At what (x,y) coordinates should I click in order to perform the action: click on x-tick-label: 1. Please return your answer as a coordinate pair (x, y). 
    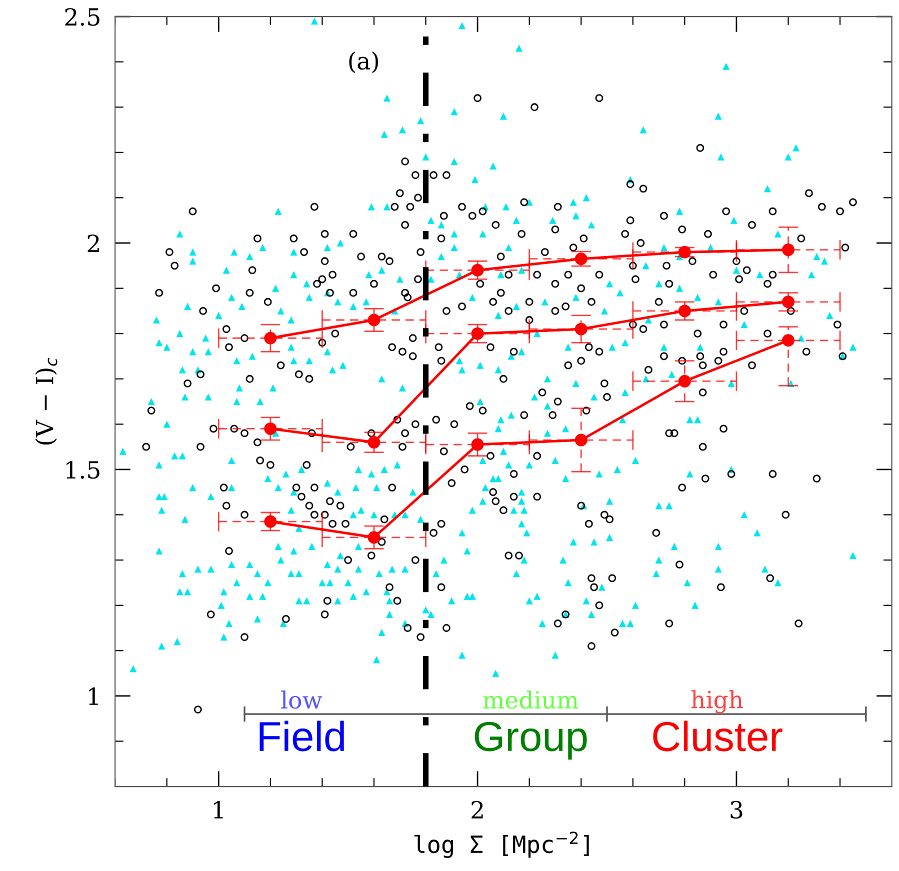
    Looking at the image, I should click on (218, 809).